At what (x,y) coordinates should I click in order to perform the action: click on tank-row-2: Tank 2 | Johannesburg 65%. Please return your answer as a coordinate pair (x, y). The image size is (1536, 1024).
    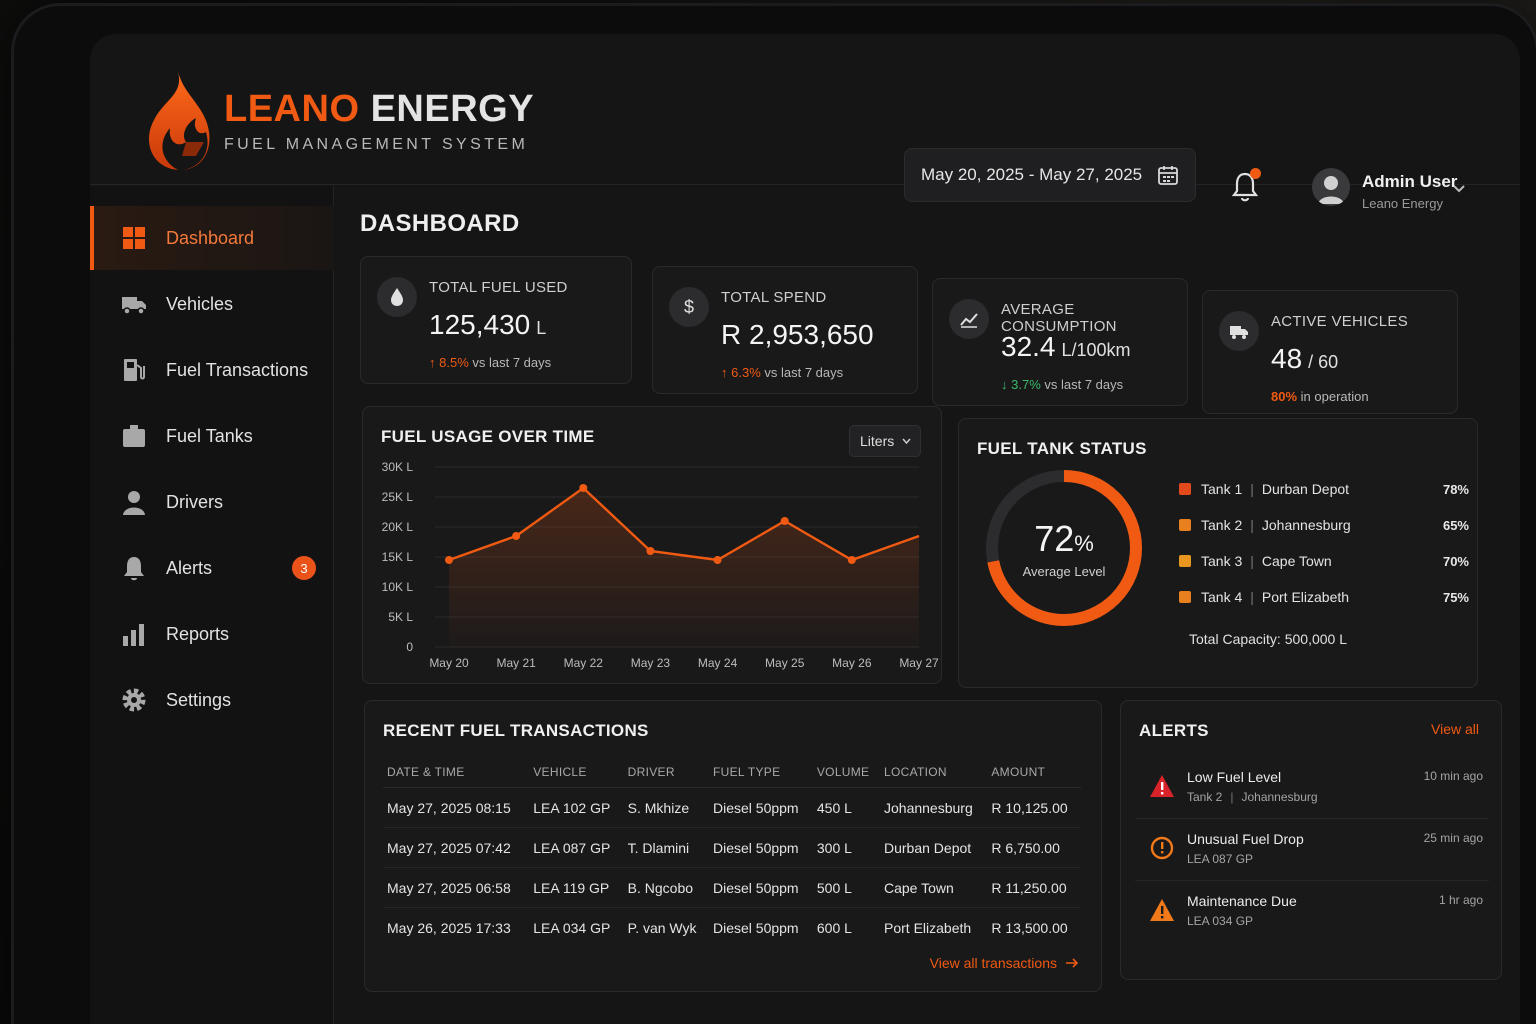
    Looking at the image, I should click on (1324, 525).